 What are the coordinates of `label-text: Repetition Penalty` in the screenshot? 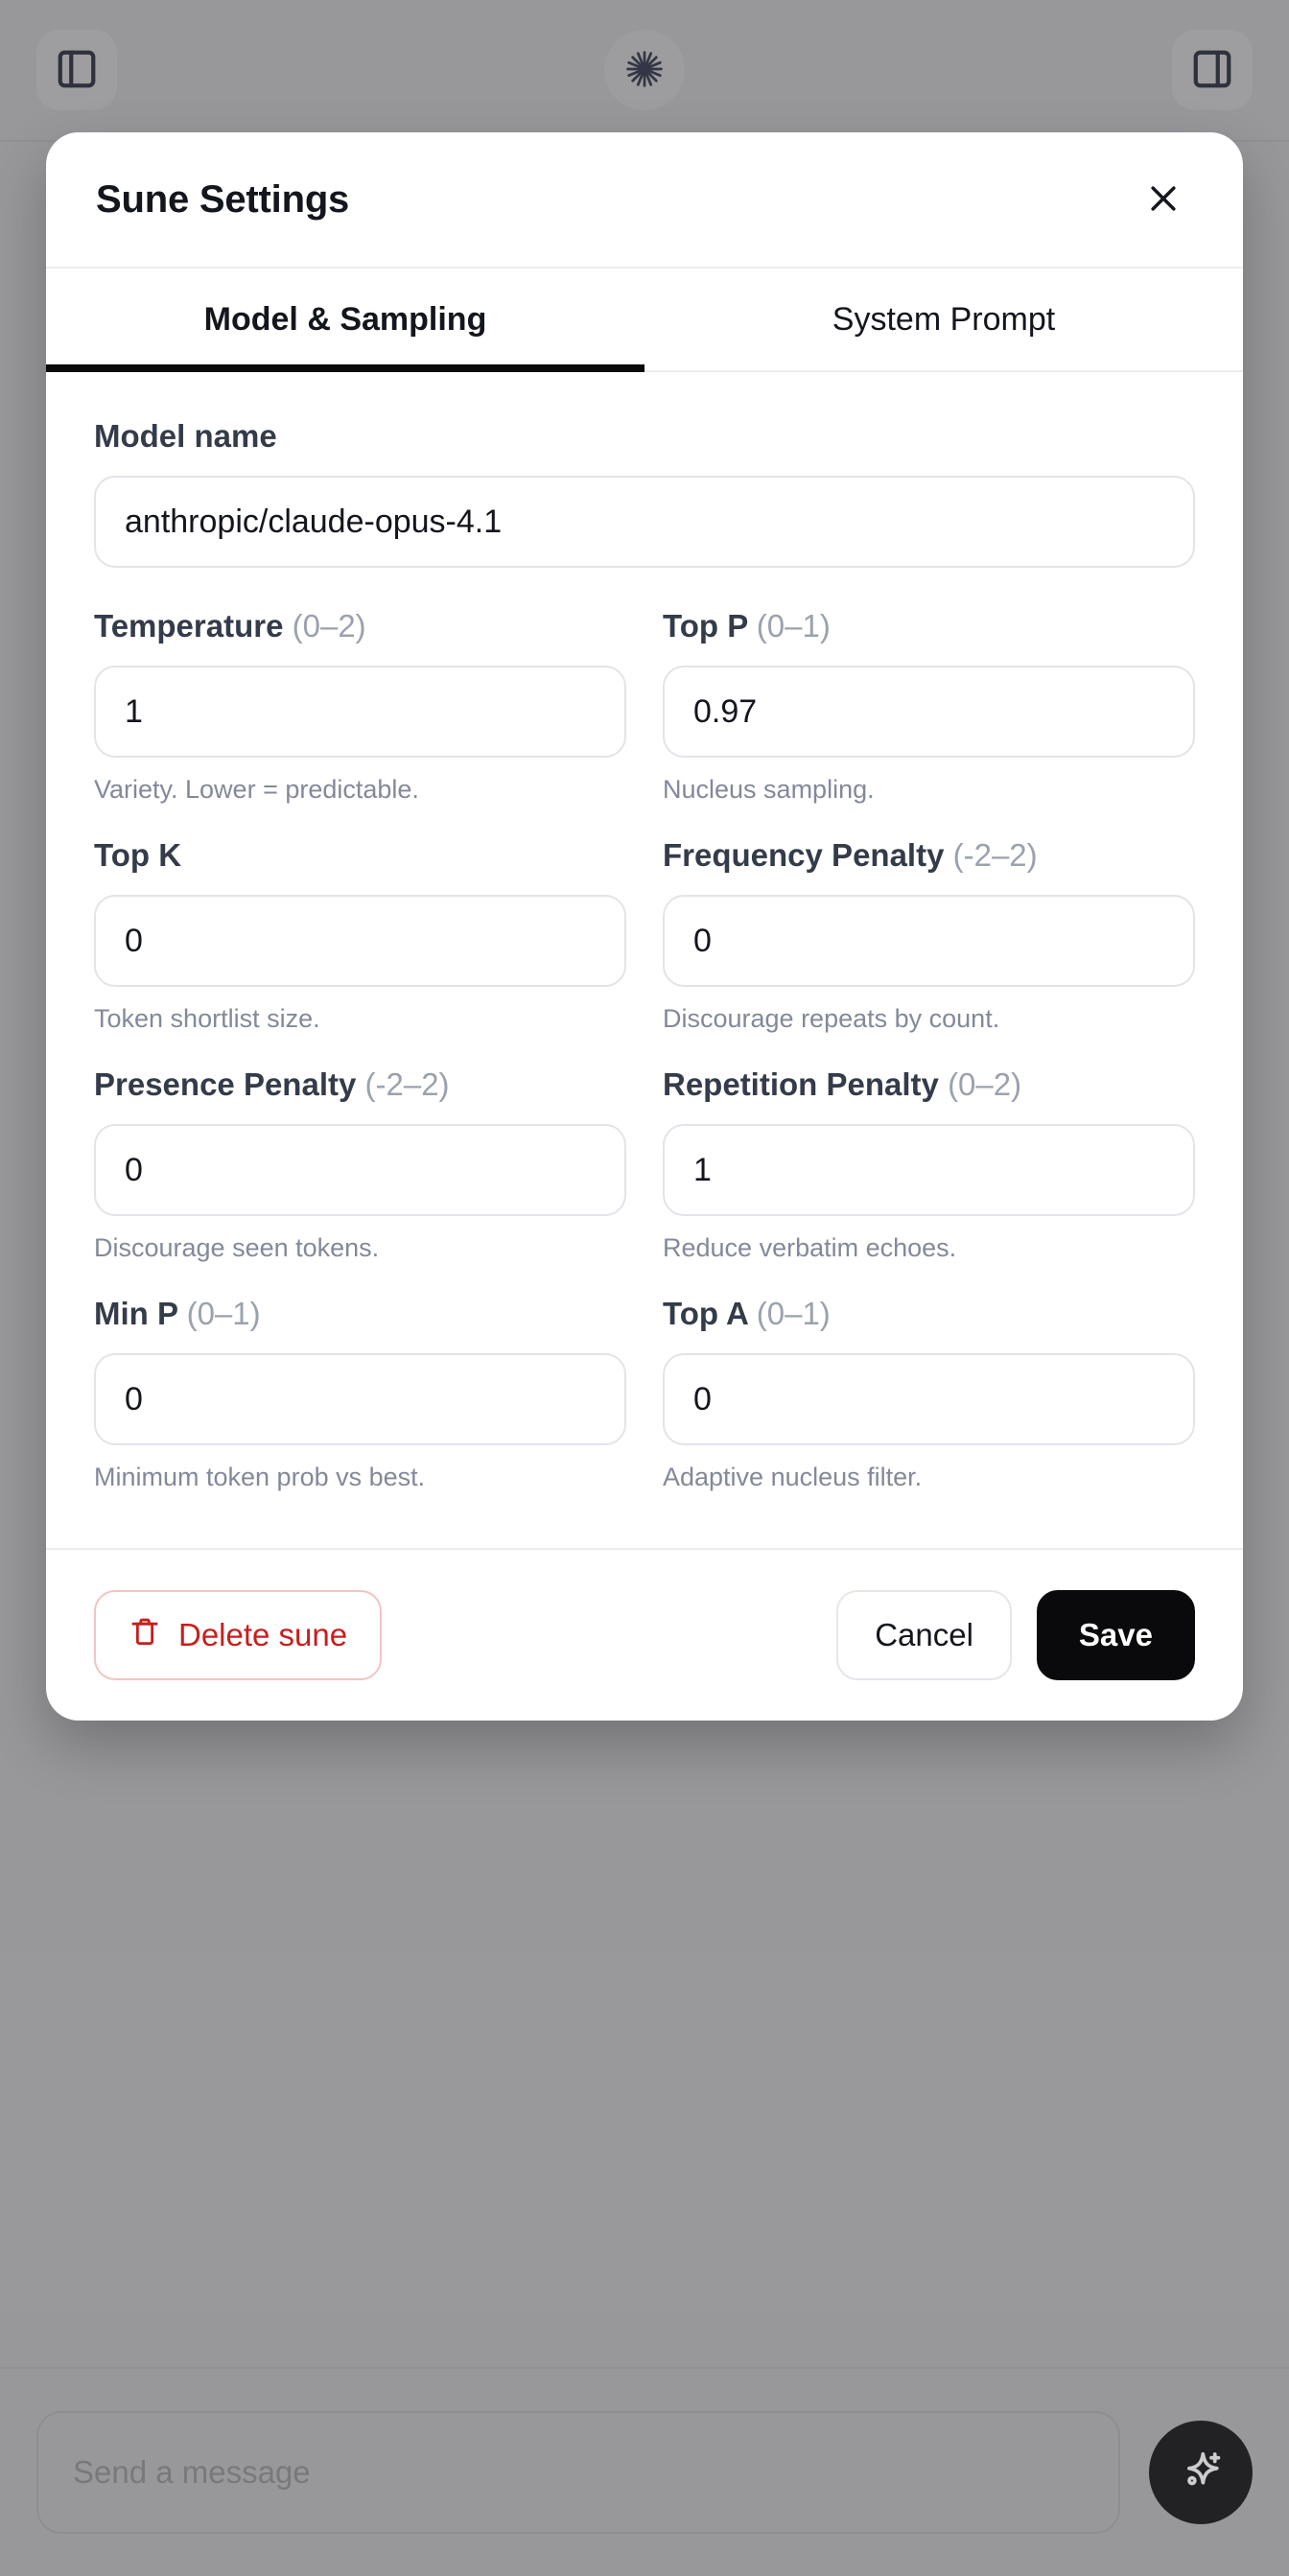 It's located at (801, 1084).